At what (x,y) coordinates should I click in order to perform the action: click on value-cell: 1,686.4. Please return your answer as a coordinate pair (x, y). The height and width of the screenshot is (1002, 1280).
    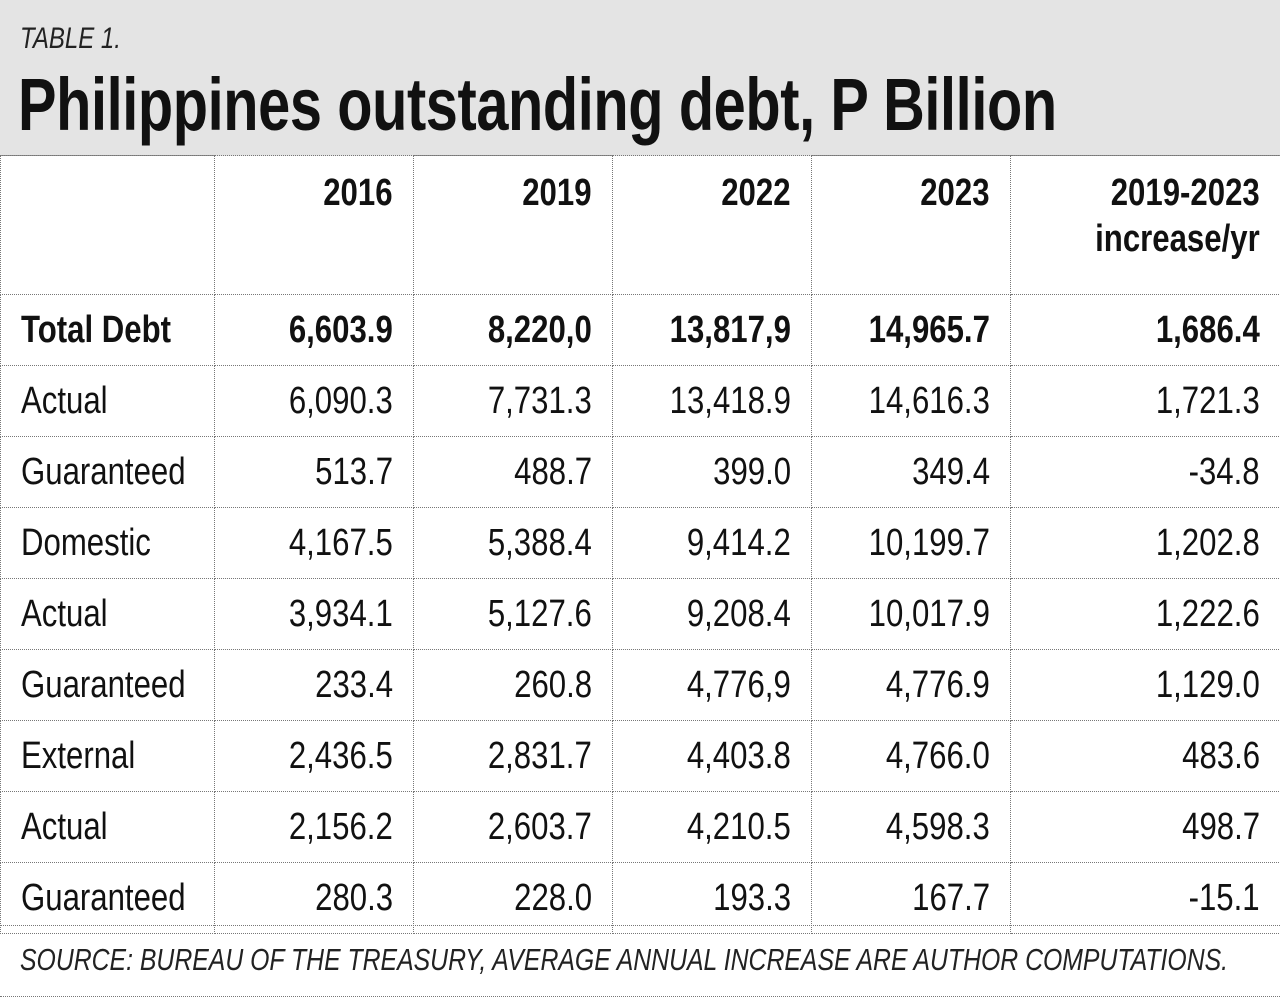
    Looking at the image, I should click on (1145, 330).